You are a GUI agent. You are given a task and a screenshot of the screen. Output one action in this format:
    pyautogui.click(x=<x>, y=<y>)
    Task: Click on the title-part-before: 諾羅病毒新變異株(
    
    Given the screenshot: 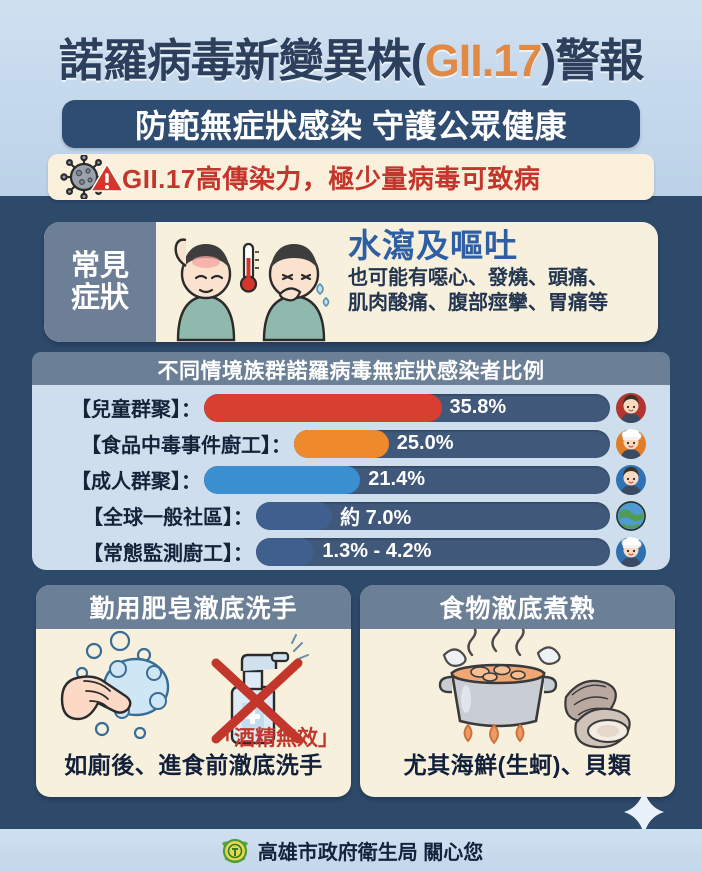 What is the action you would take?
    pyautogui.click(x=242, y=60)
    